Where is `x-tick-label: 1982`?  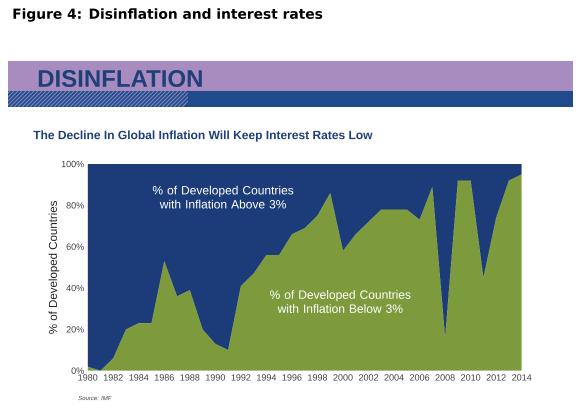
x-tick-label: 1982 is located at coordinates (113, 377).